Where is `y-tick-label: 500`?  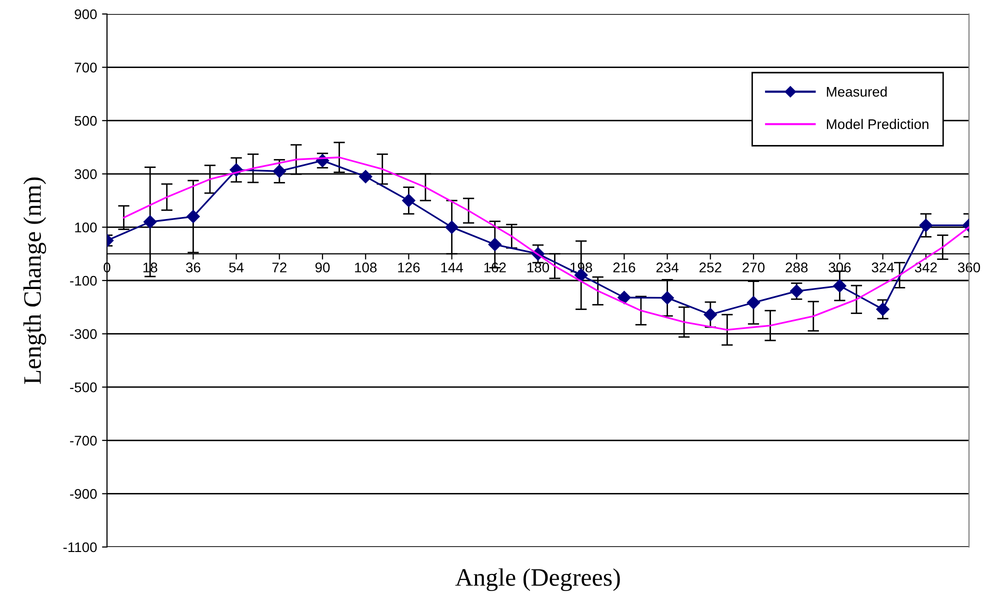 y-tick-label: 500 is located at coordinates (85, 121).